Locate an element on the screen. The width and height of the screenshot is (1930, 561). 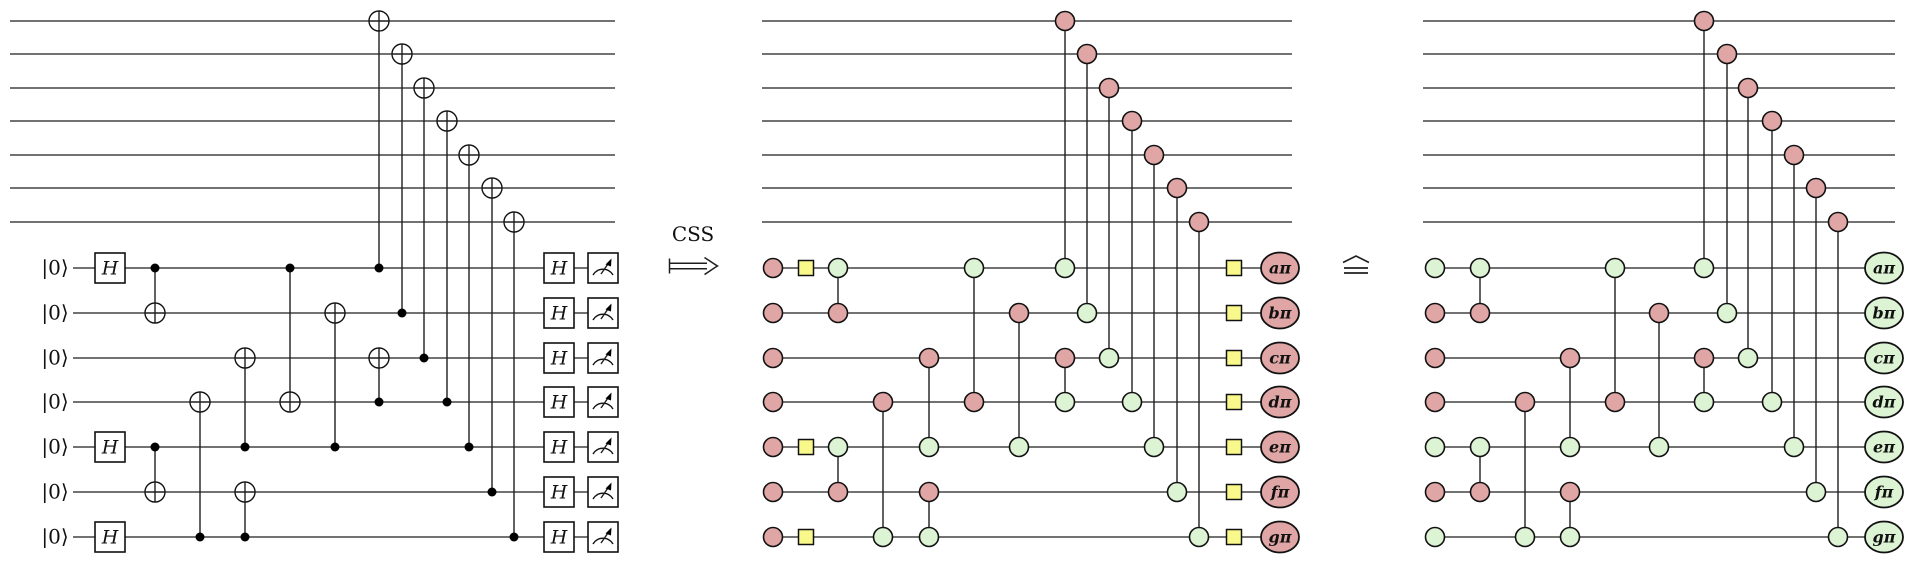
output-phase-label: gπ is located at coordinates (1884, 537).